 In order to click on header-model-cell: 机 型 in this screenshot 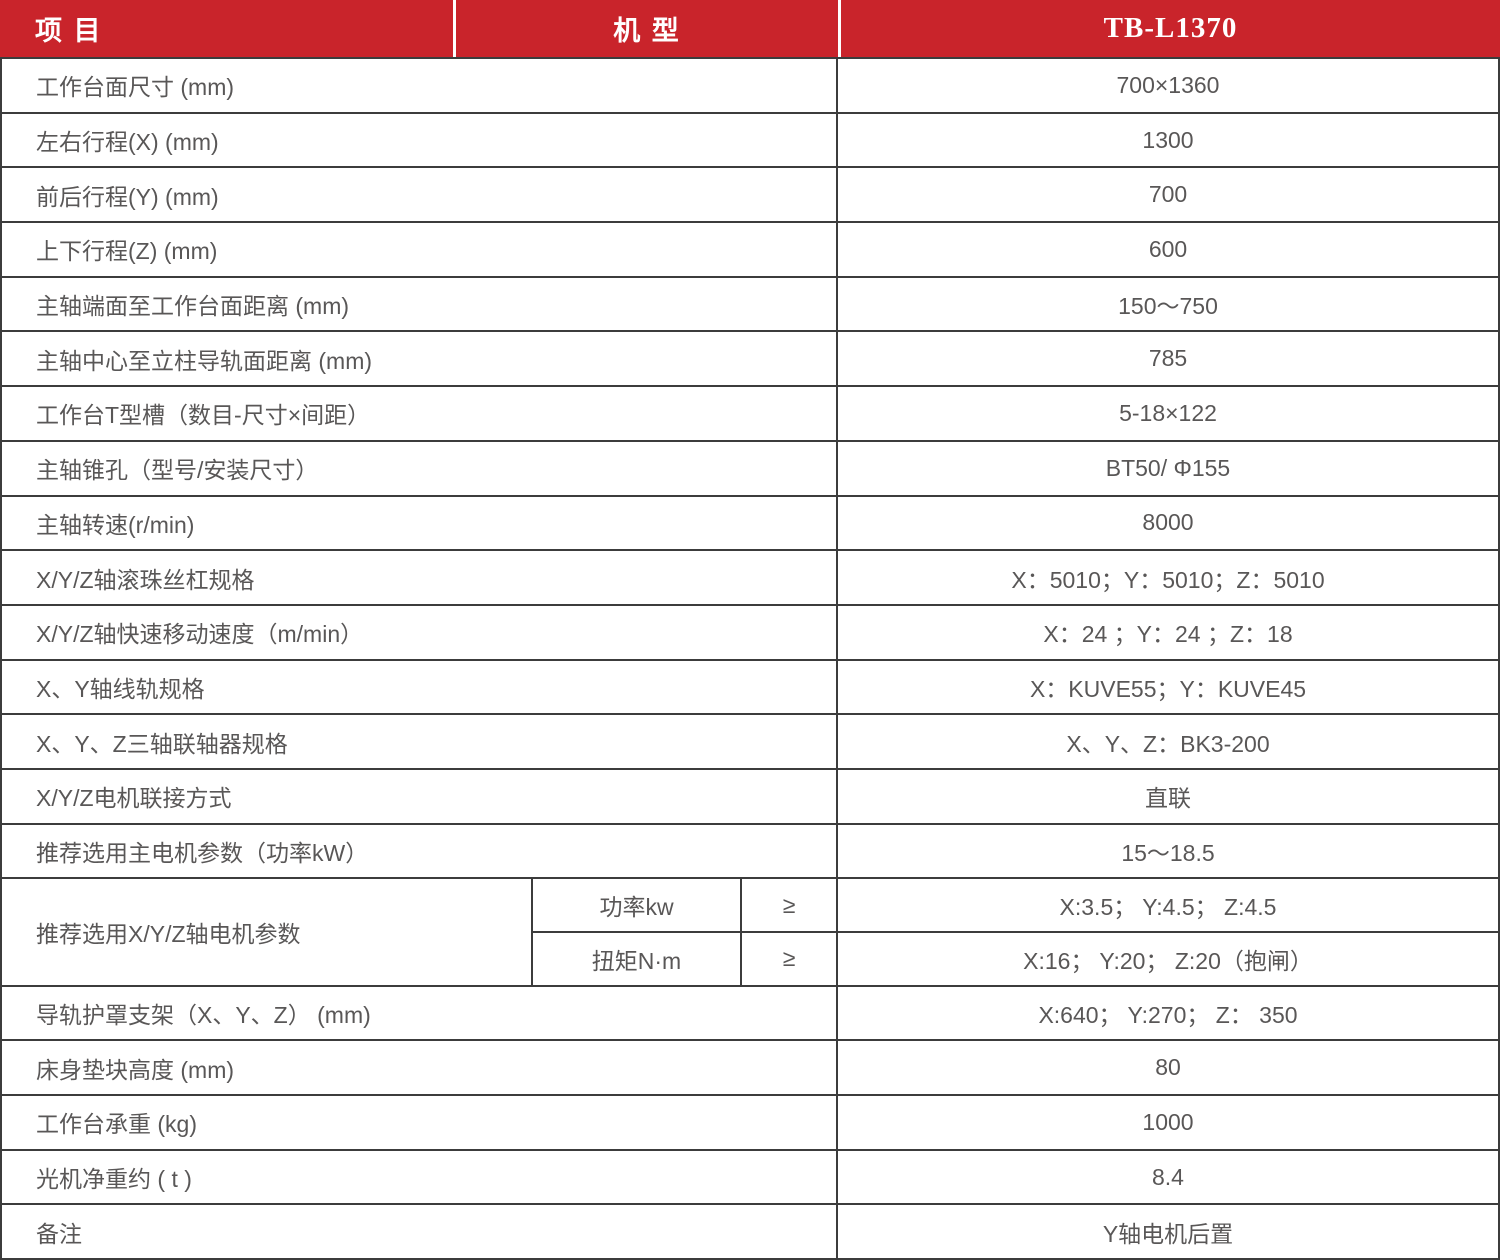, I will do `click(645, 28)`.